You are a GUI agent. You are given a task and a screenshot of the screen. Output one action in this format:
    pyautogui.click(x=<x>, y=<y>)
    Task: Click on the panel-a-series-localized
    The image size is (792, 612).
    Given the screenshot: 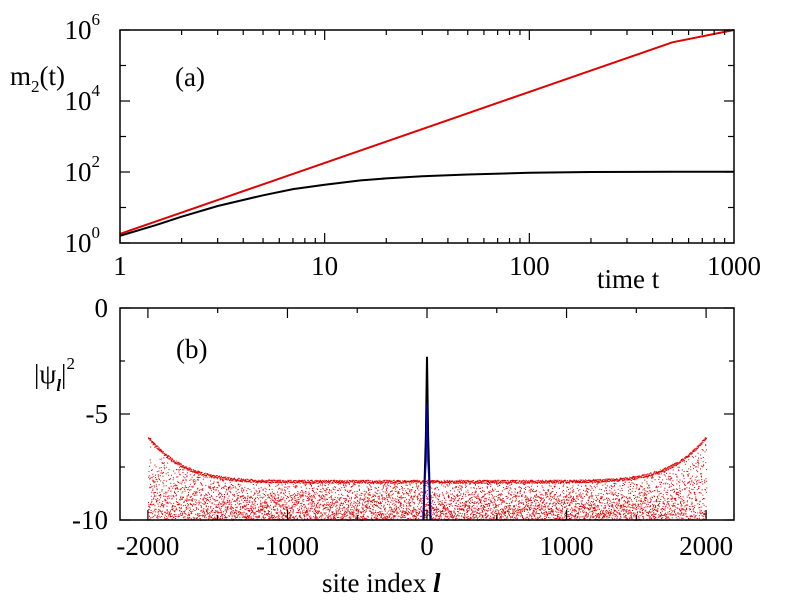 What is the action you would take?
    pyautogui.click(x=426, y=203)
    